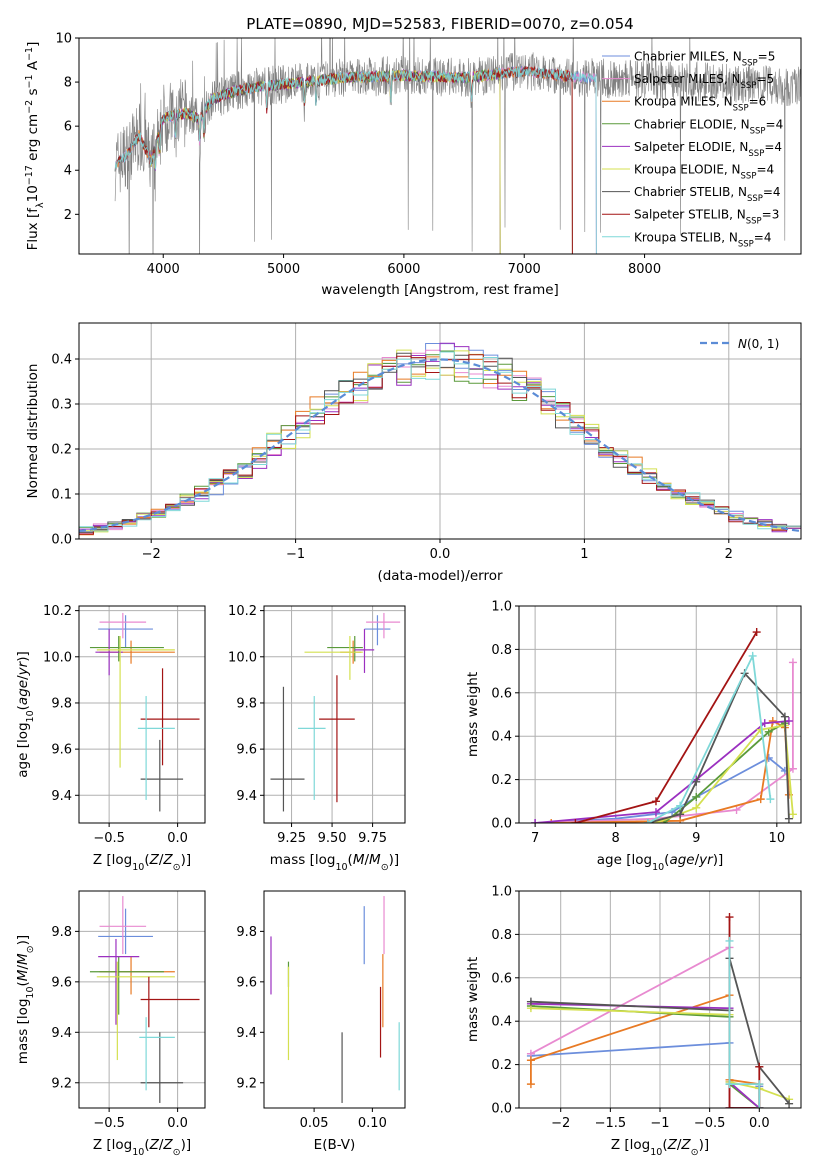 The width and height of the screenshot is (819, 1170). What do you see at coordinates (291, 838) in the screenshot?
I see `x-tick-label: 9.25` at bounding box center [291, 838].